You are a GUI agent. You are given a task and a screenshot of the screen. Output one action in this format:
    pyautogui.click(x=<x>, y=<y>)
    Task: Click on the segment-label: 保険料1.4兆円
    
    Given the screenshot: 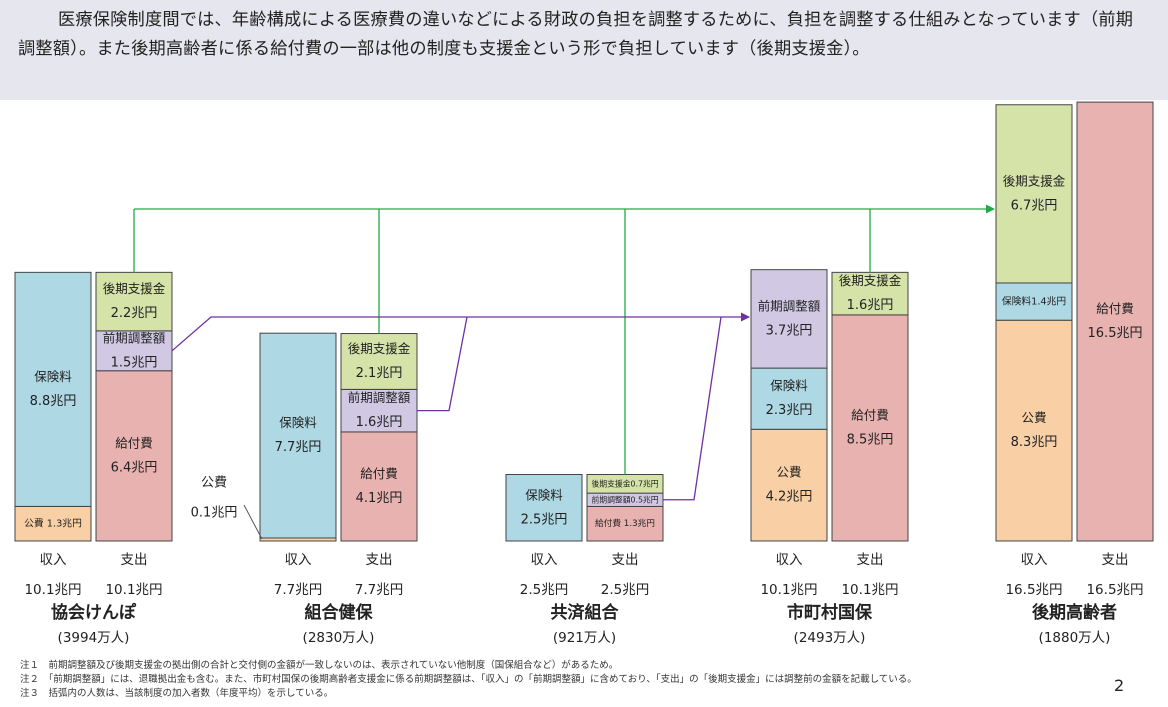 What is the action you would take?
    pyautogui.click(x=1034, y=301)
    